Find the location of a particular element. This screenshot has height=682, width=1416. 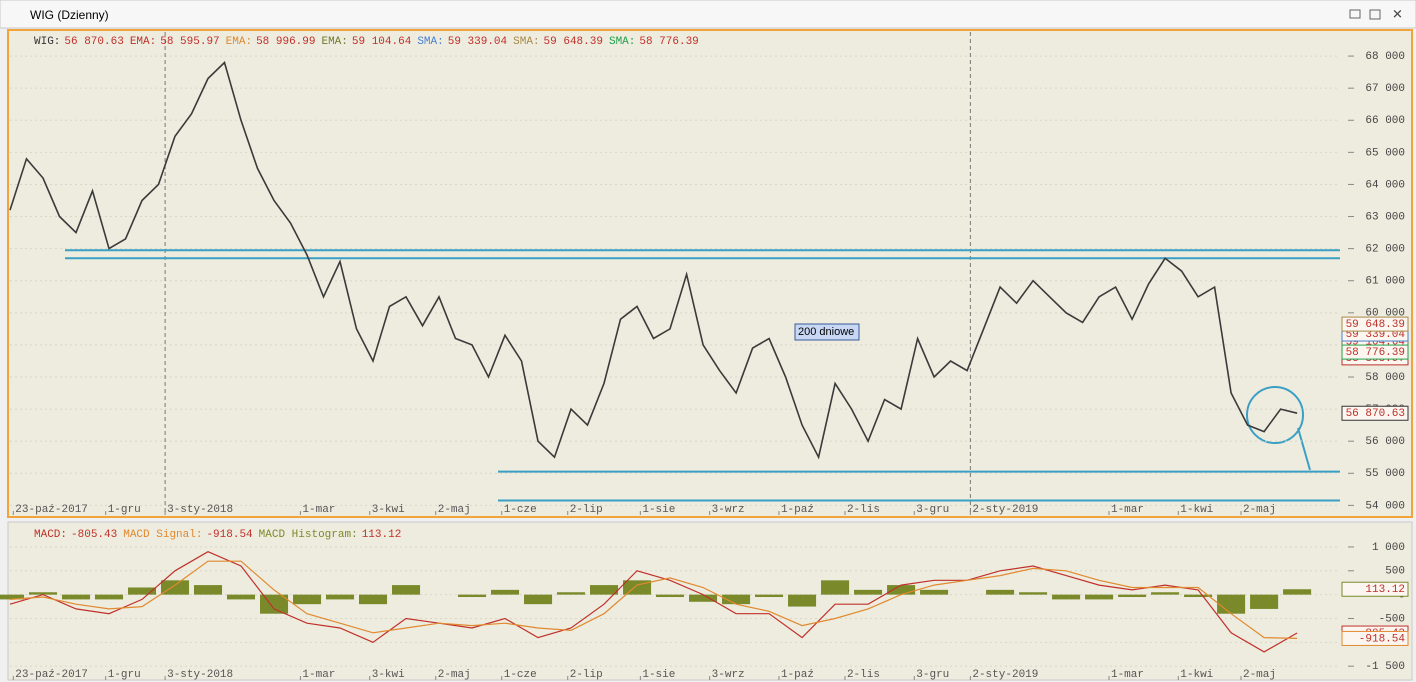

value-tag-label: 59 339.04 is located at coordinates (1376, 335).